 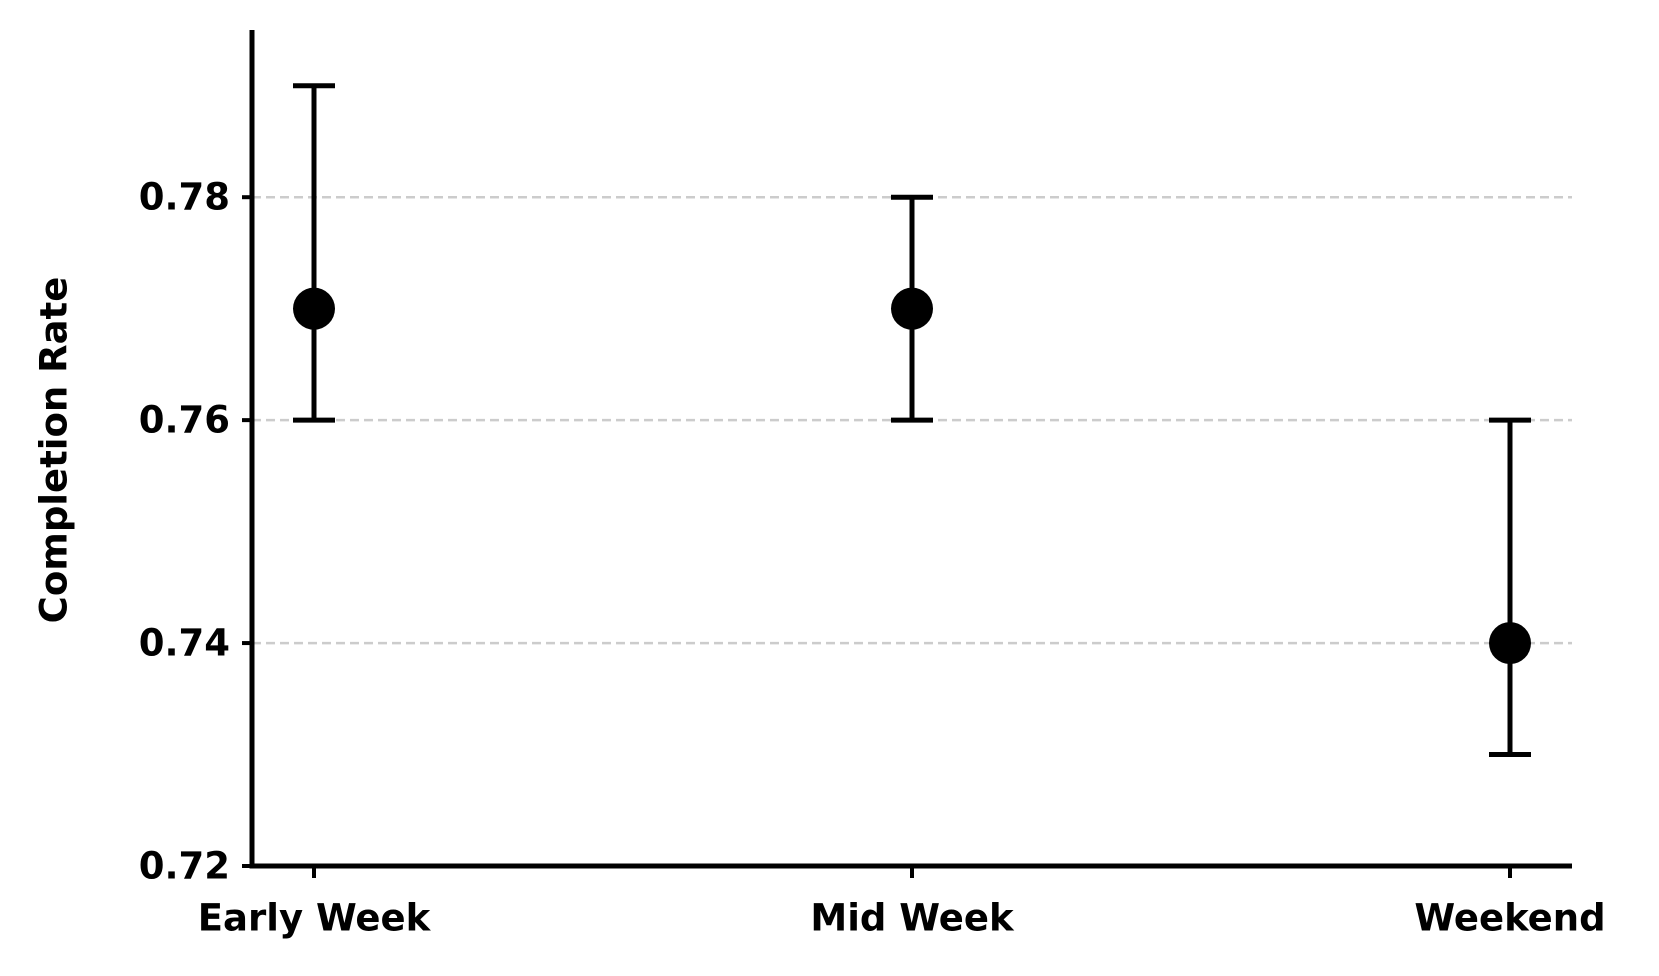 I want to click on y-tick-label: 0.76, so click(x=184, y=420).